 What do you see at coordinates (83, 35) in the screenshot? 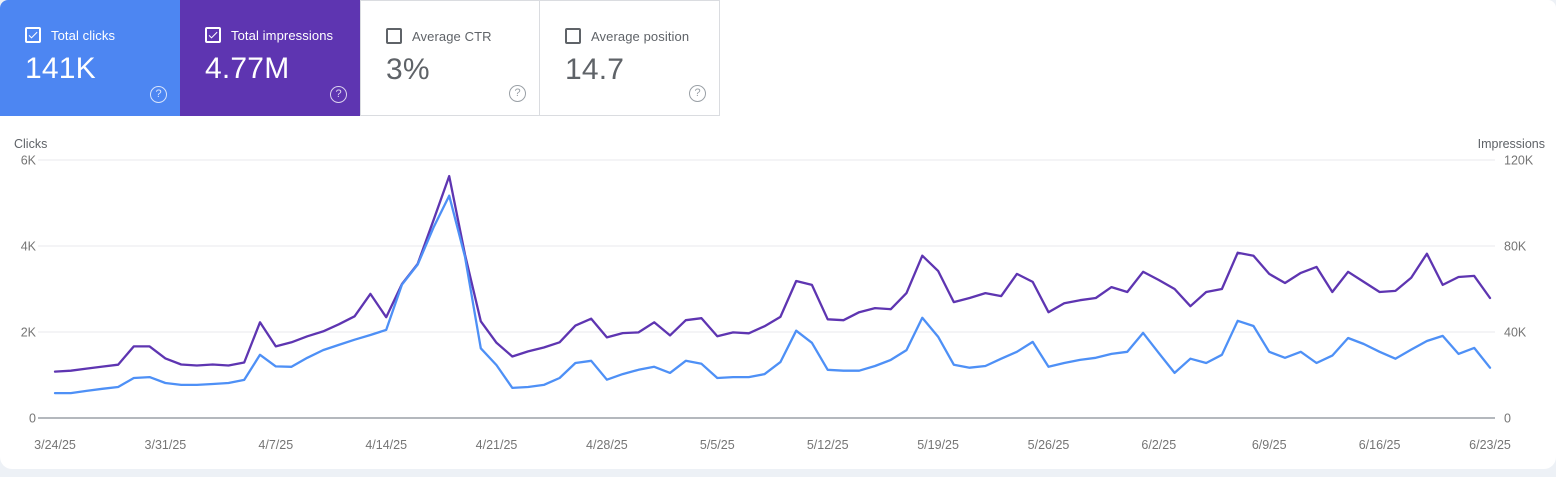
I see `metric-label: Total clicks` at bounding box center [83, 35].